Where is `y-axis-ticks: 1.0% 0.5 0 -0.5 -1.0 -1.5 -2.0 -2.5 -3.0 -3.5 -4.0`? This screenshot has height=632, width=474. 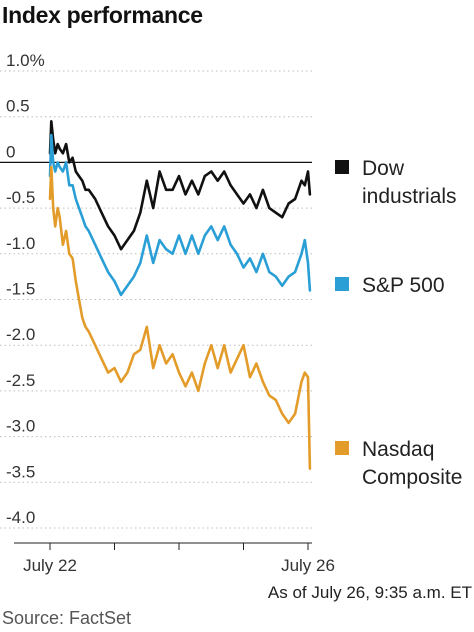
y-axis-ticks: 1.0% 0.5 0 -0.5 -1.0 -1.5 -2.0 -2.5 -3.0 -3.5 -4.0 is located at coordinates (25, 289).